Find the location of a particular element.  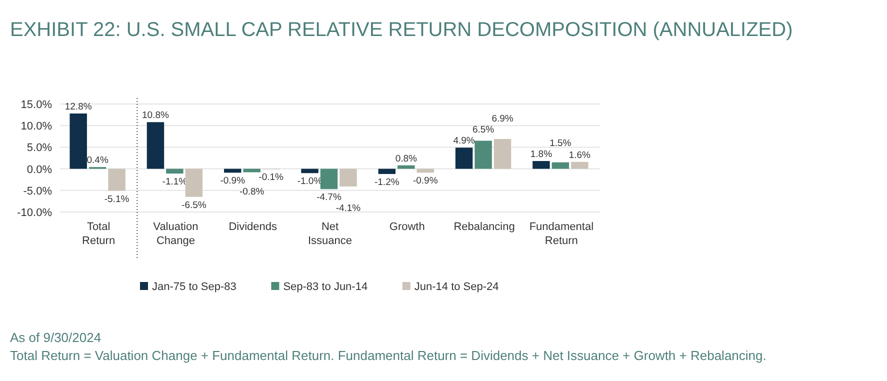

data-label: 0.8% is located at coordinates (406, 158).